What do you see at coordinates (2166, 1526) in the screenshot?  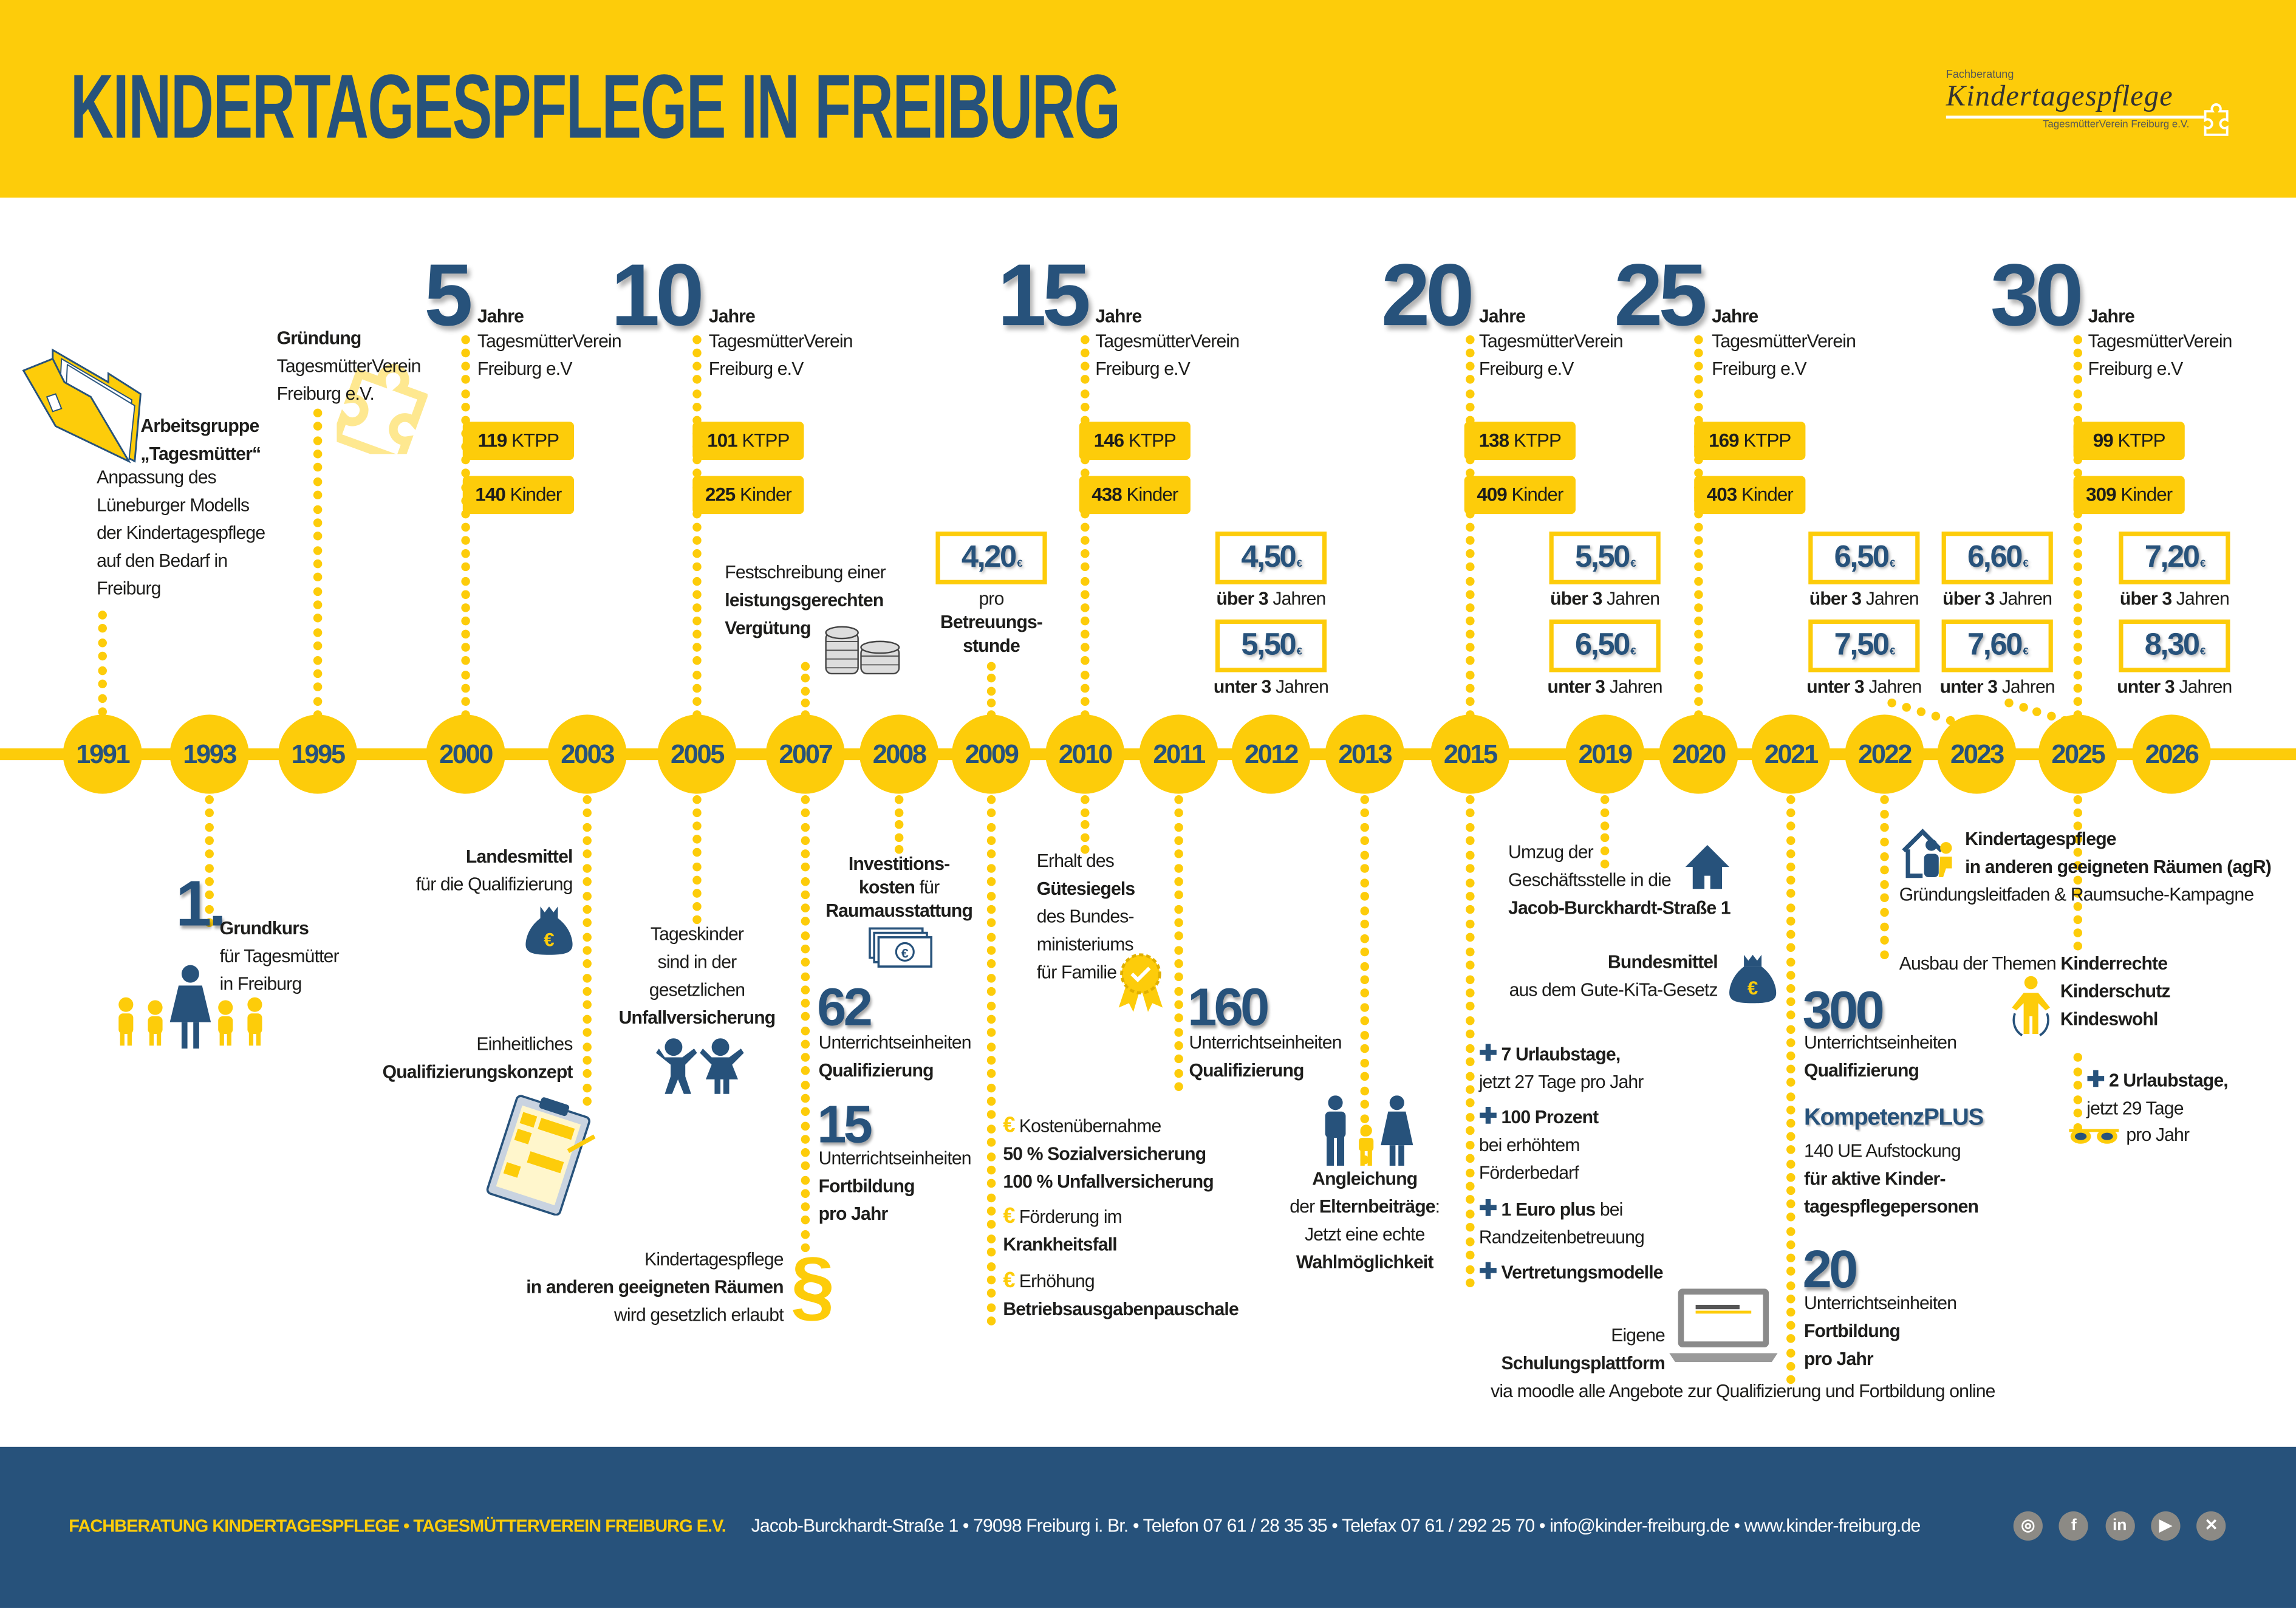 I see `youtube-icon: ▶` at bounding box center [2166, 1526].